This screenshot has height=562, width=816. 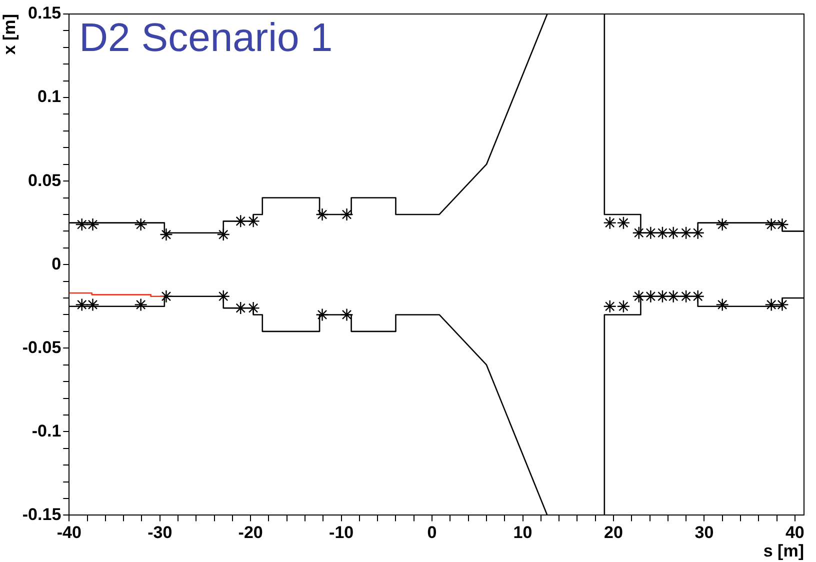 I want to click on y-tick-label: -0.1, so click(x=47, y=430).